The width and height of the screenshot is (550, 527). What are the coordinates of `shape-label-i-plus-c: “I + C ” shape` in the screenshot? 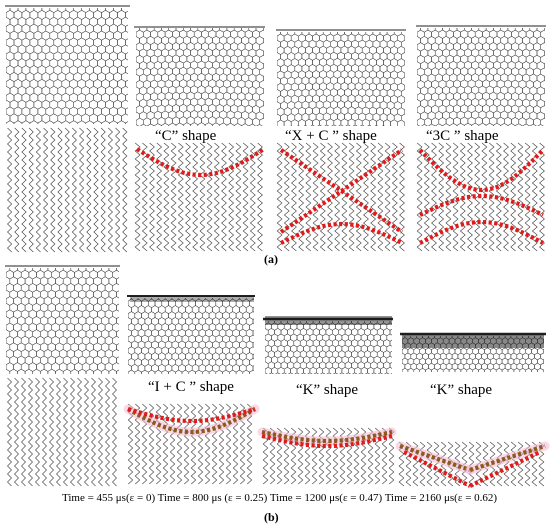 It's located at (191, 387).